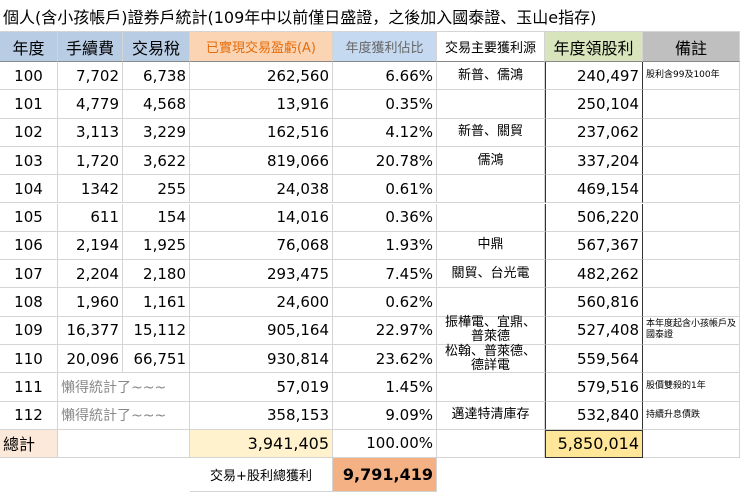  I want to click on dividend-cell: 527,408, so click(594, 330).